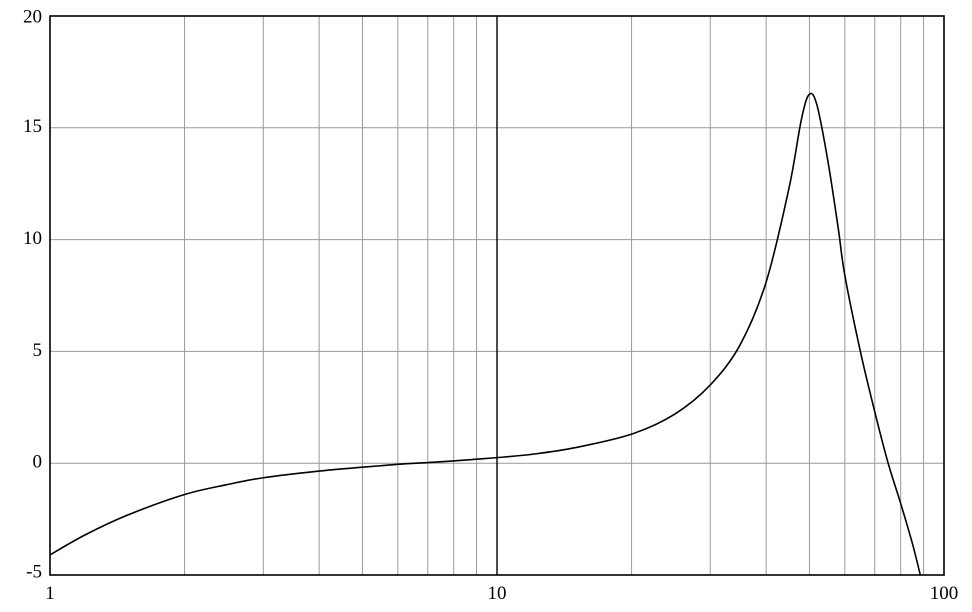 The image size is (972, 612). I want to click on x-tick-label: 1, so click(50, 593).